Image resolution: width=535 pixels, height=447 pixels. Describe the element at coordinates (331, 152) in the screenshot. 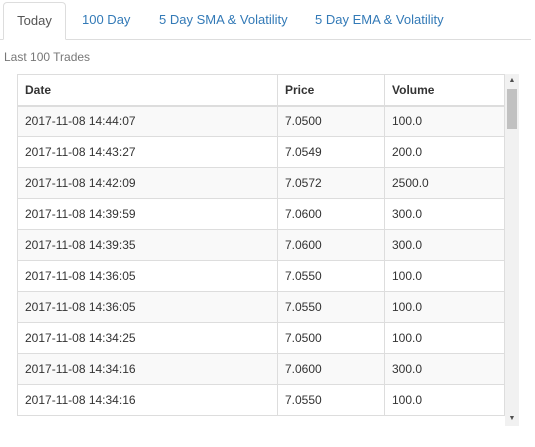

I see `cell-price: 7.0549` at that location.